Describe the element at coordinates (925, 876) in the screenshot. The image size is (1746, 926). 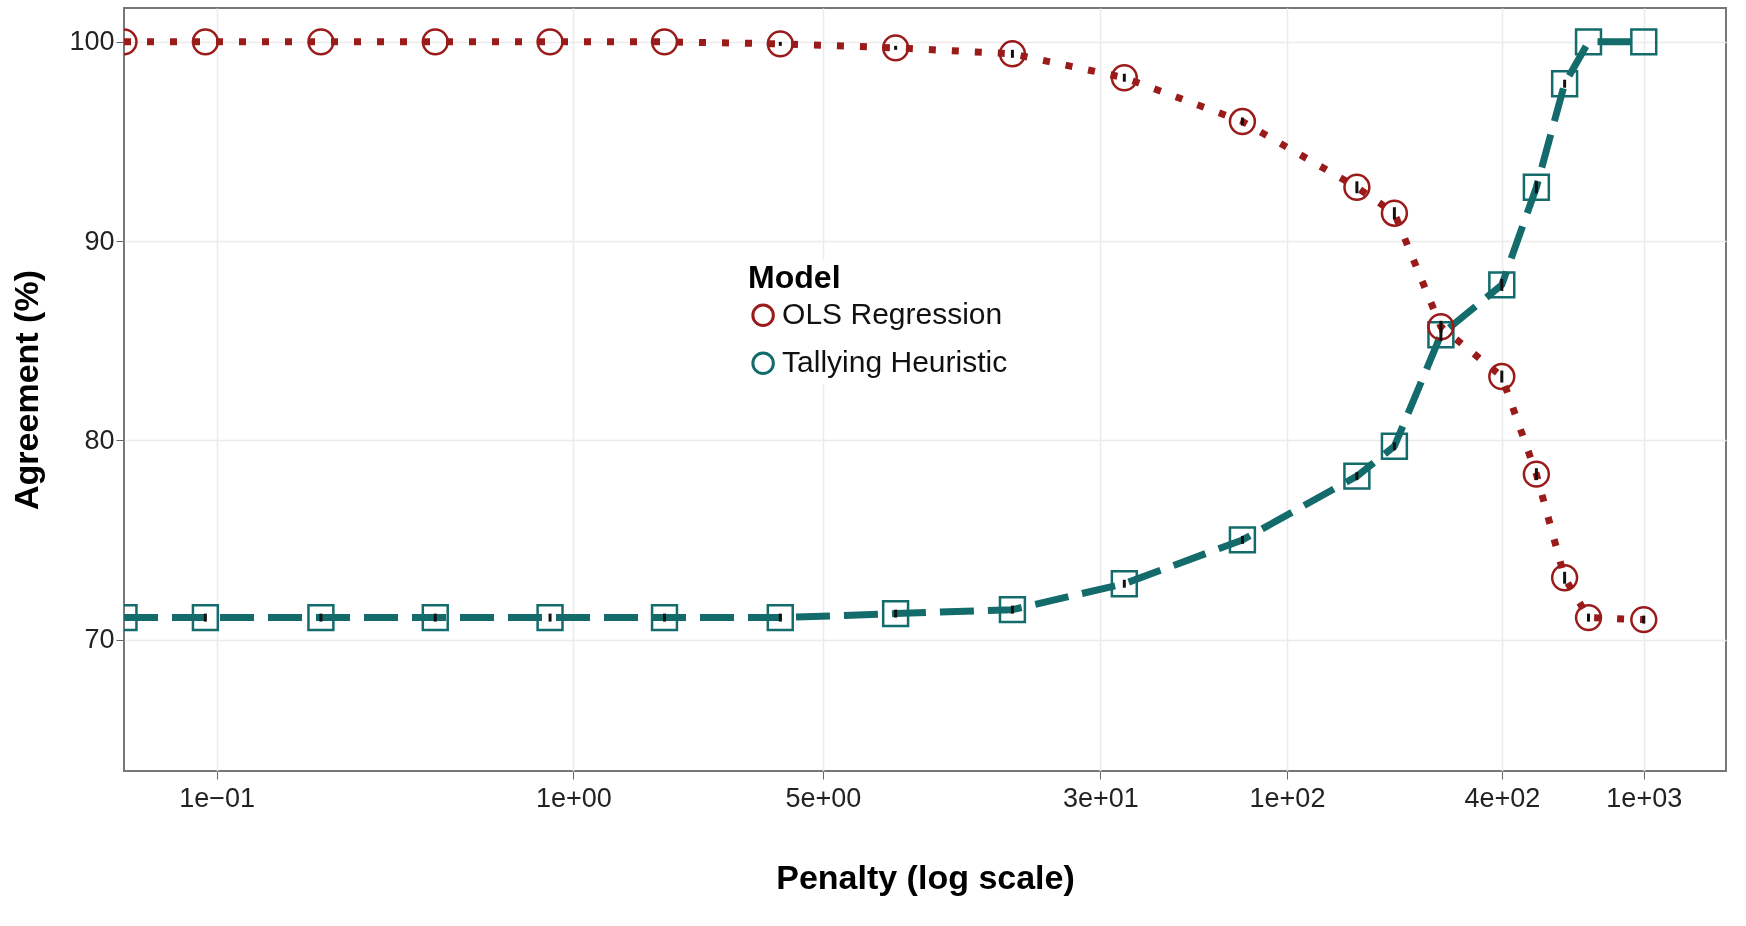
I see `x-axis-title: Penalty (log scale)` at that location.